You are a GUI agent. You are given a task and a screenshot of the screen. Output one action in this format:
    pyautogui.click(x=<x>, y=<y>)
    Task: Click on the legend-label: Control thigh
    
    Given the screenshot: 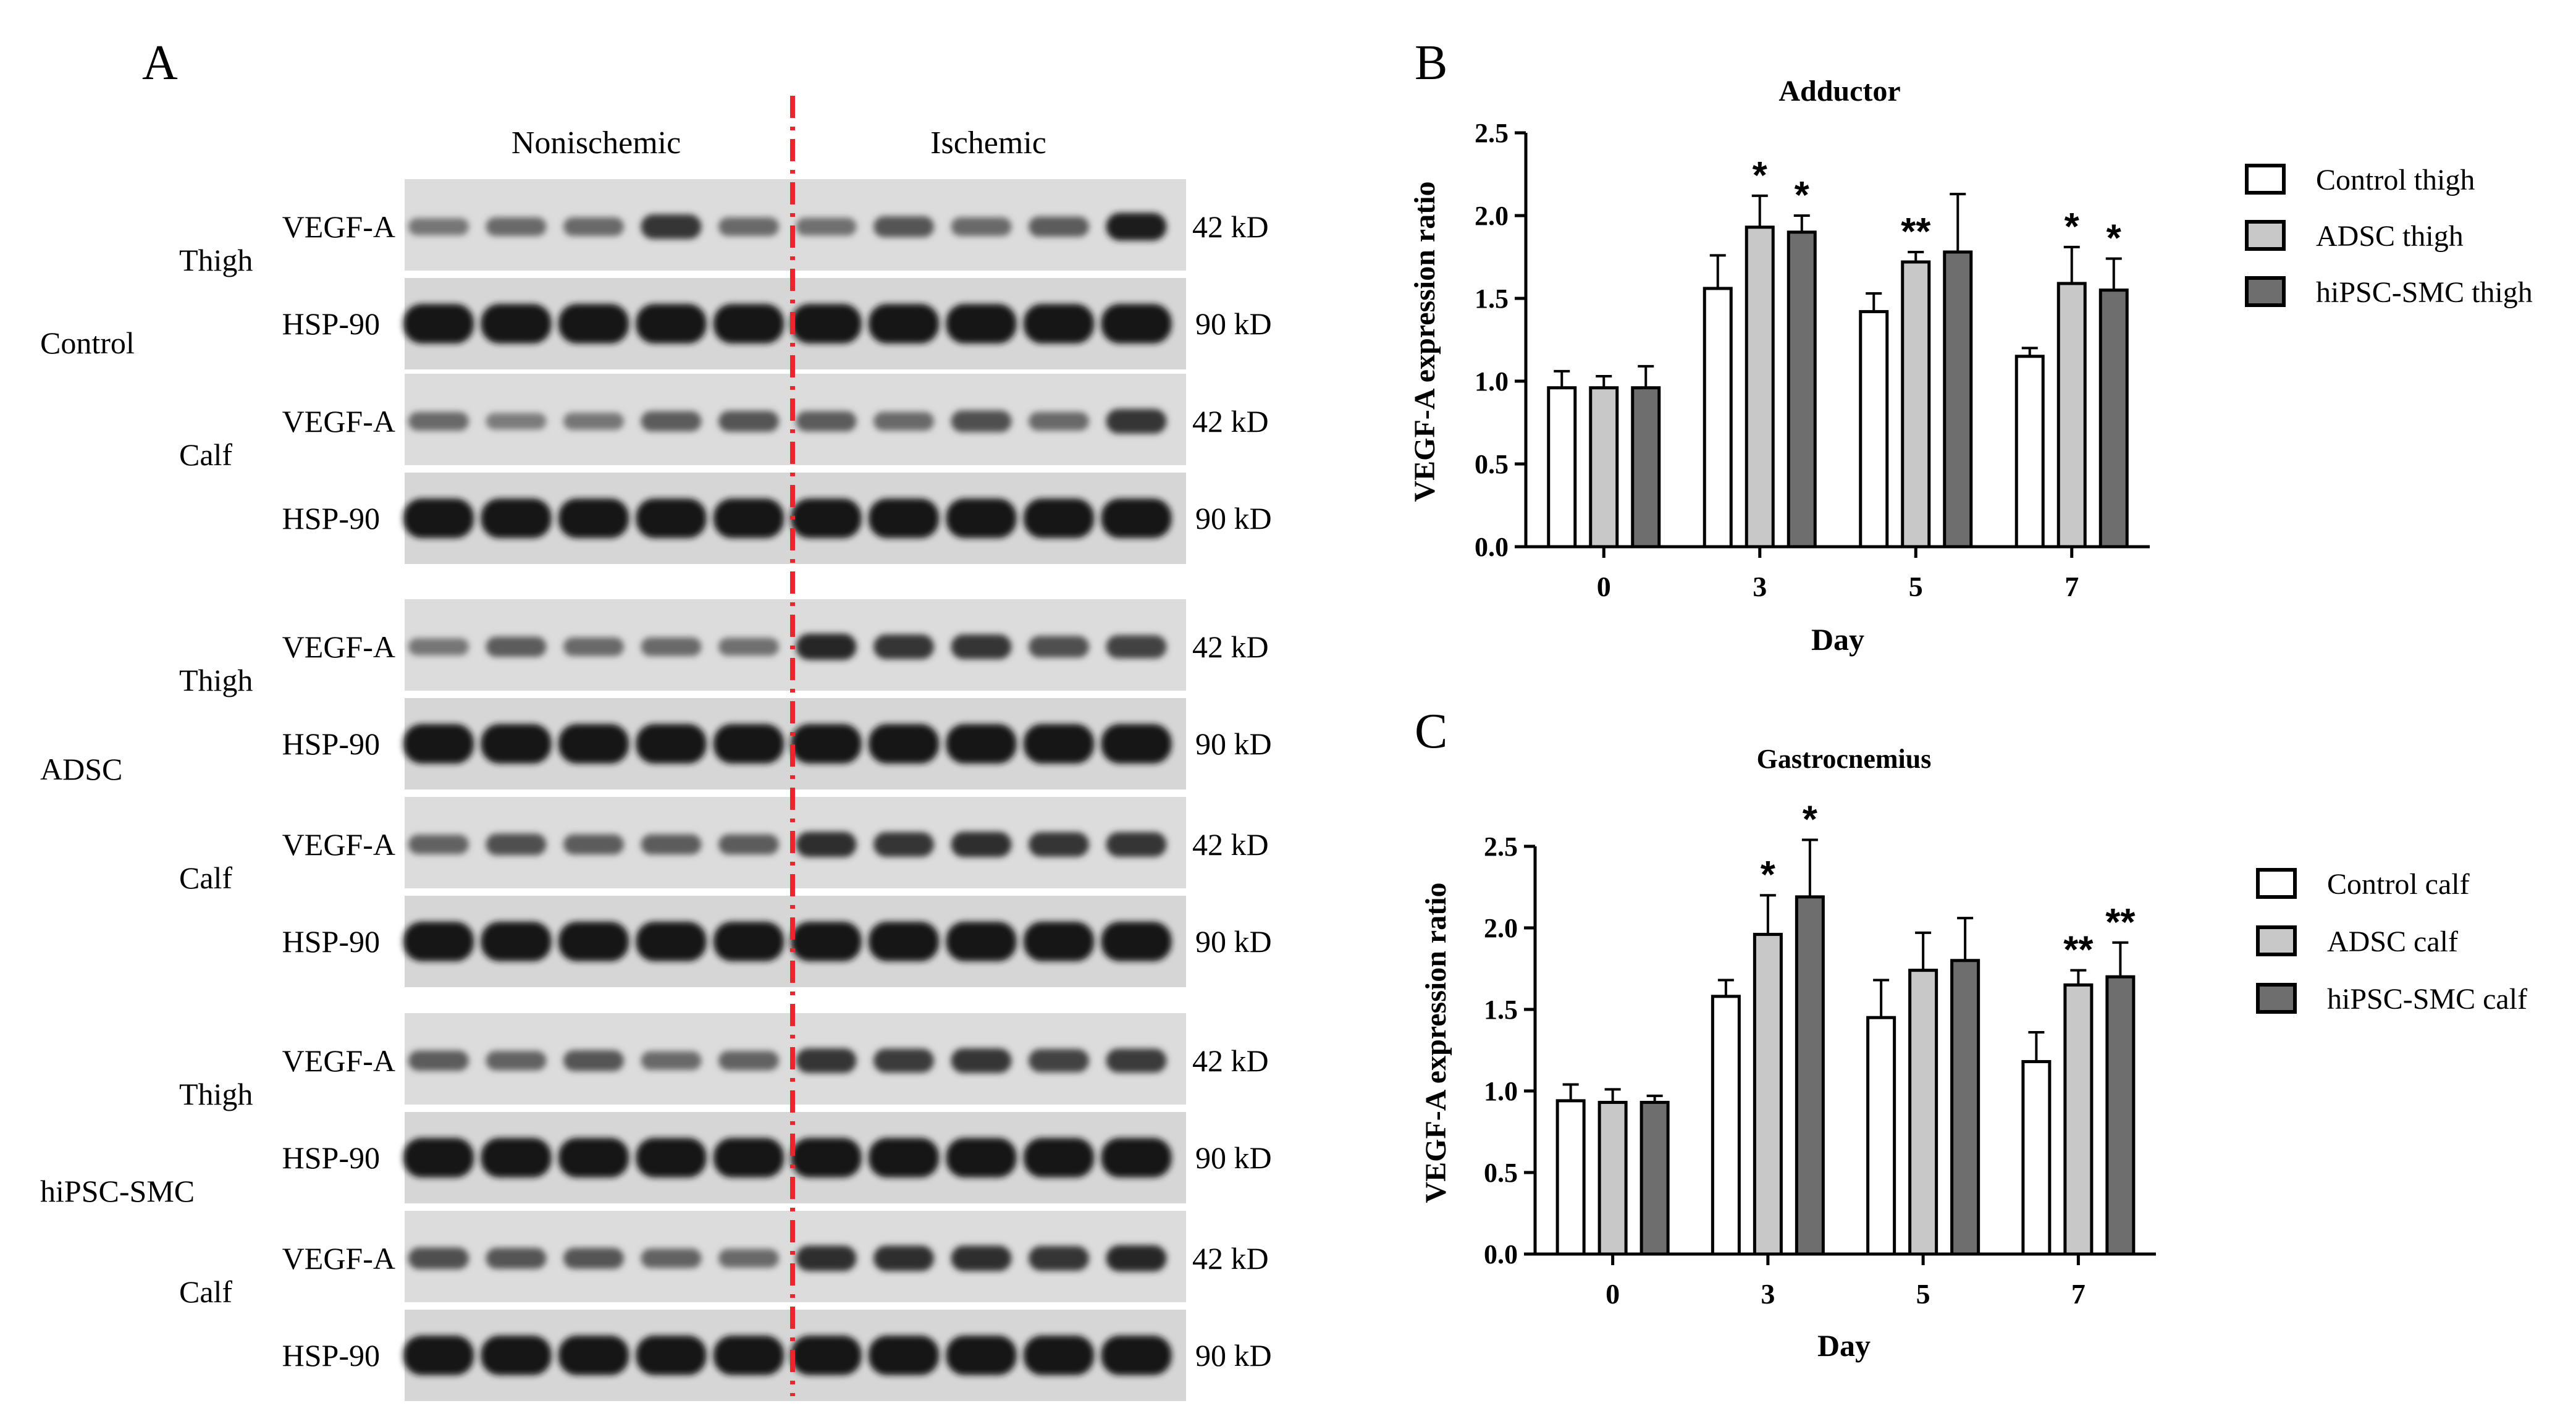 What is the action you would take?
    pyautogui.click(x=2395, y=180)
    